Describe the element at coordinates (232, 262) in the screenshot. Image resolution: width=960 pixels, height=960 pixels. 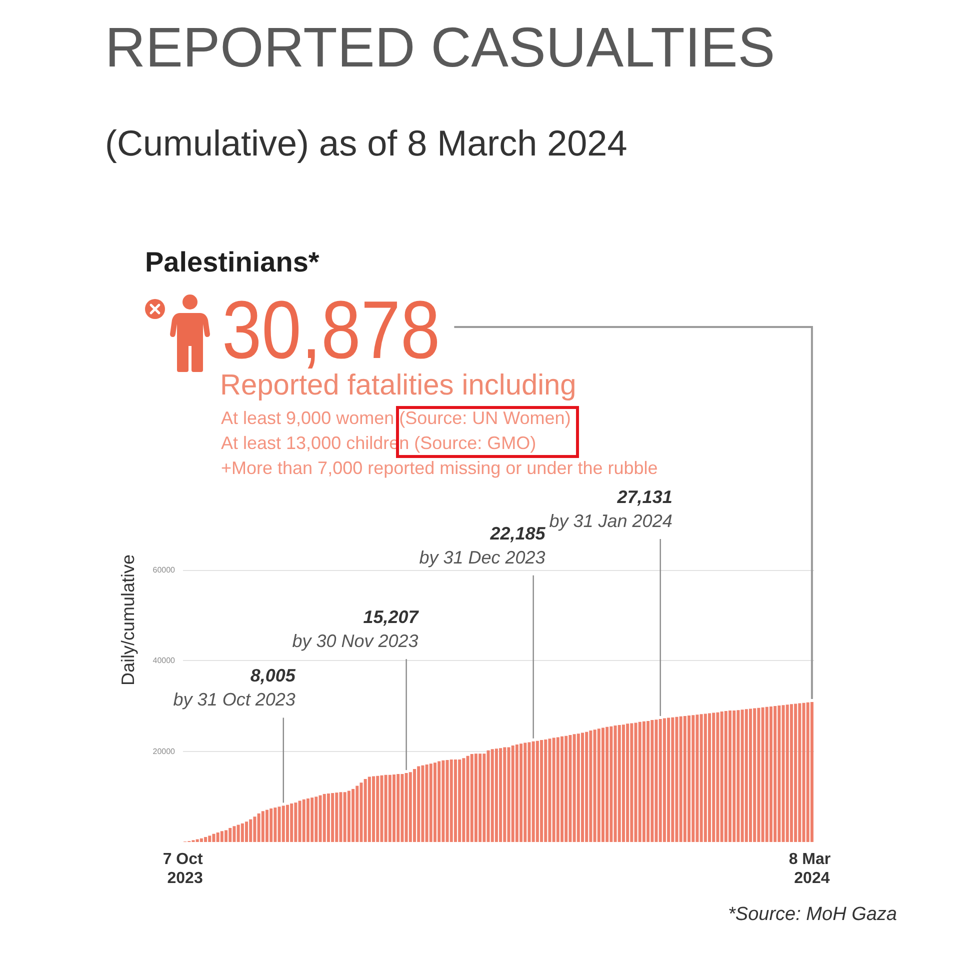
I see `text: Palestinians*` at that location.